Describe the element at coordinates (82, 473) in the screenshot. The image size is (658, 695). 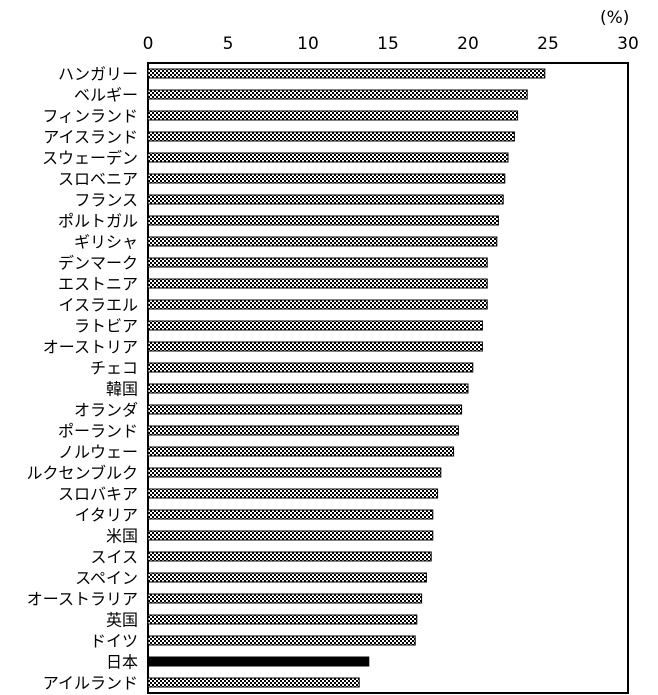
I see `category-label: ルクセンブルク` at that location.